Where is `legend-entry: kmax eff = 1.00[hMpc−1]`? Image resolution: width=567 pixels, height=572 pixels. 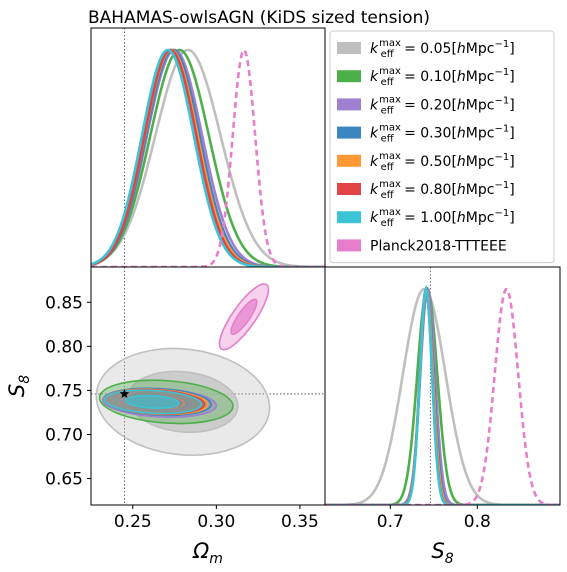 legend-entry: kmax eff = 1.00[hMpc−1] is located at coordinates (426, 218).